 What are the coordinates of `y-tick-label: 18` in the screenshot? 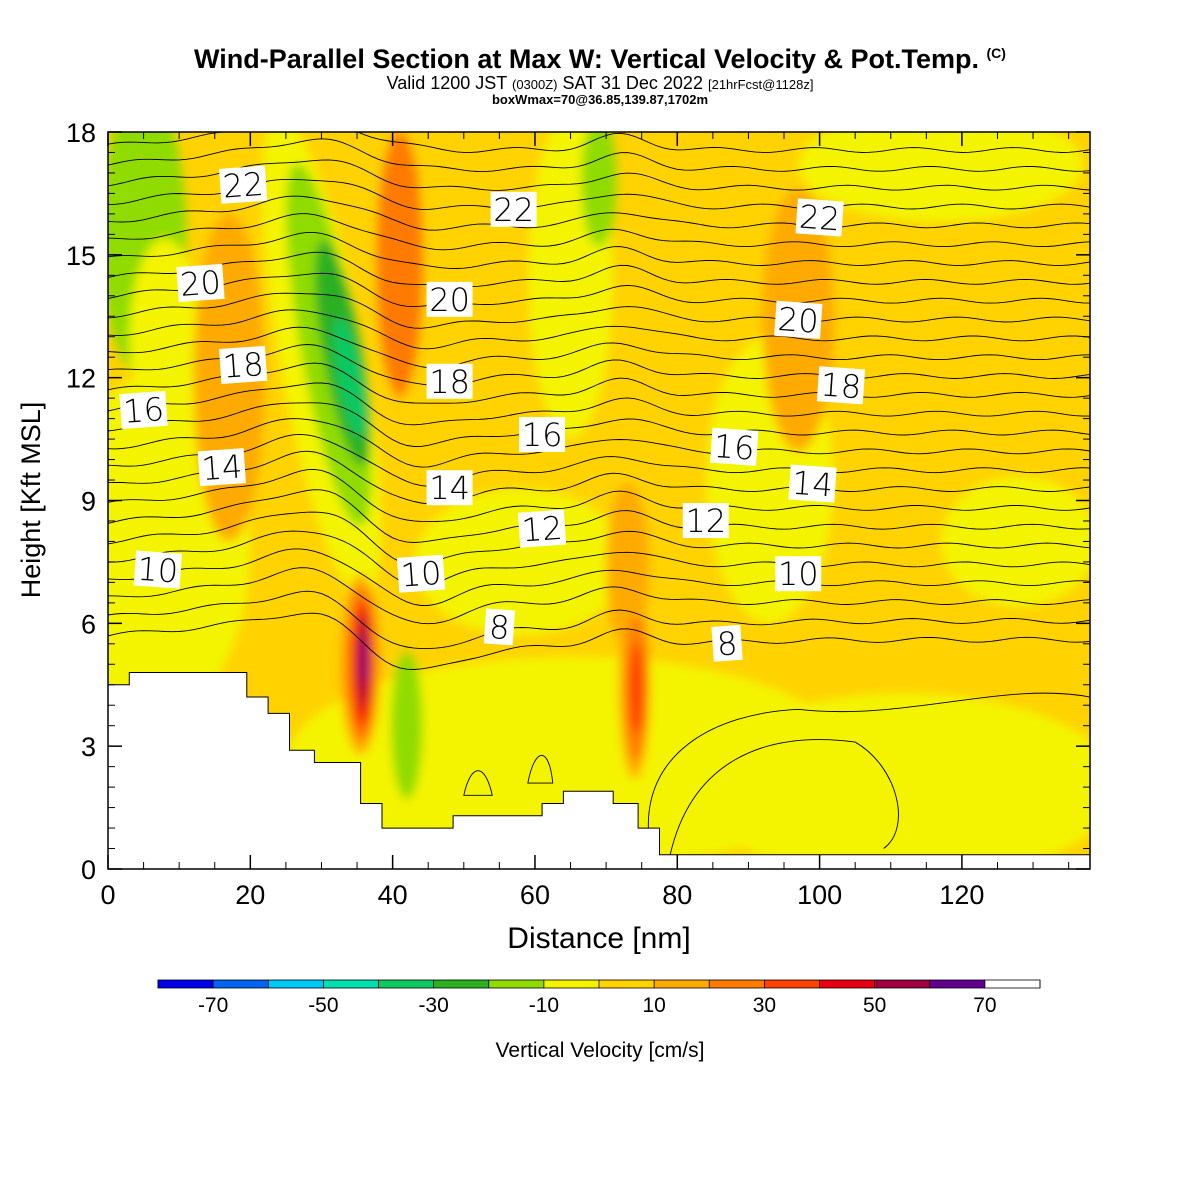 It's located at (81, 133).